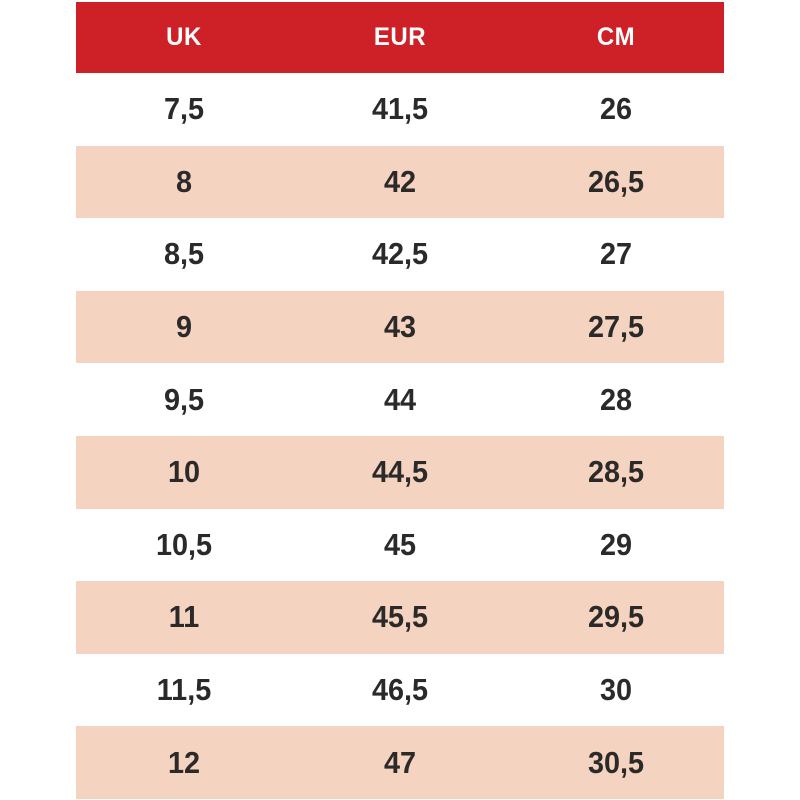 The width and height of the screenshot is (800, 800). I want to click on table-header-row: UK EUR CM, so click(400, 37).